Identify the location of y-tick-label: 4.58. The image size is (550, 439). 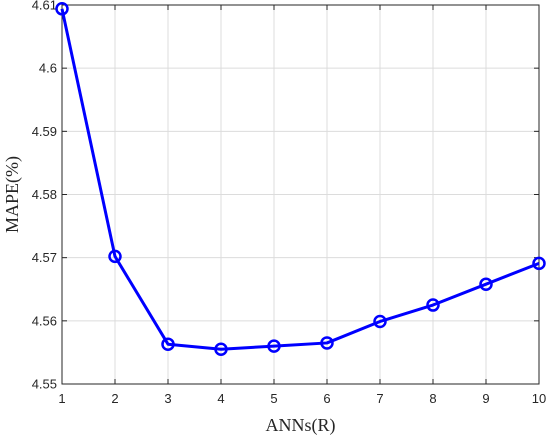
(44, 194).